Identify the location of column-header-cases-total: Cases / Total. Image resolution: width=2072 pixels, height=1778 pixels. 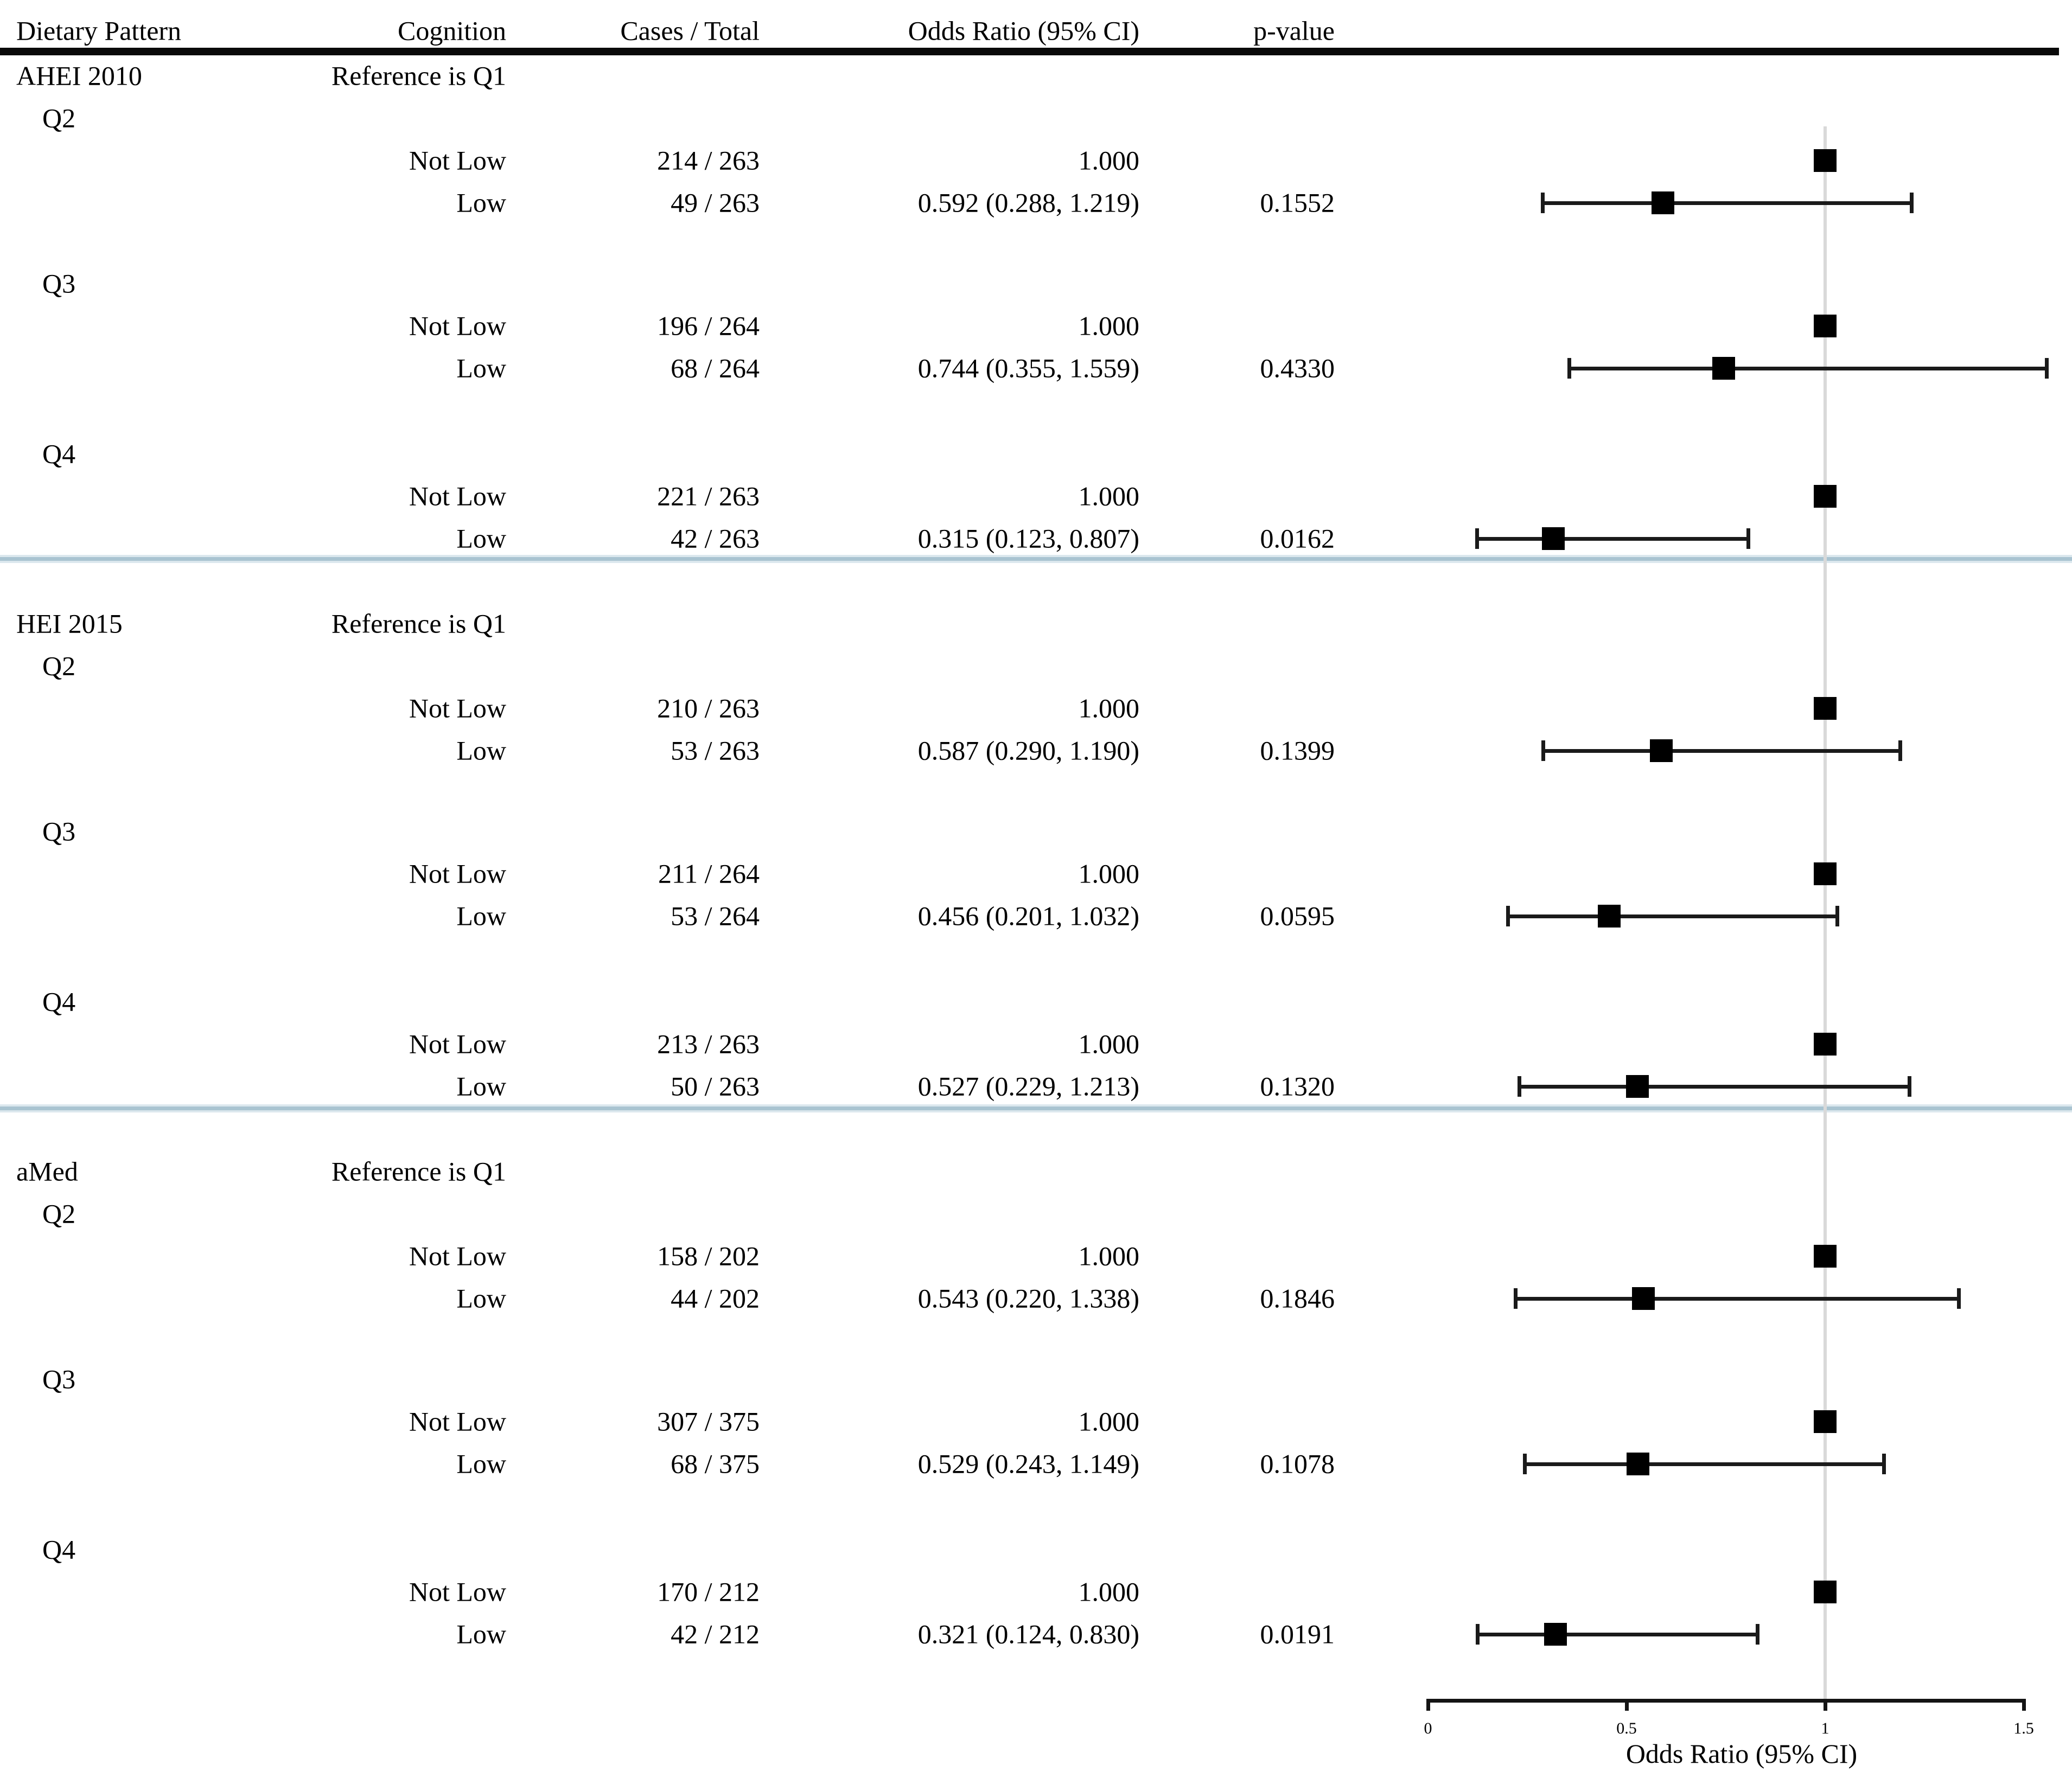
(690, 31).